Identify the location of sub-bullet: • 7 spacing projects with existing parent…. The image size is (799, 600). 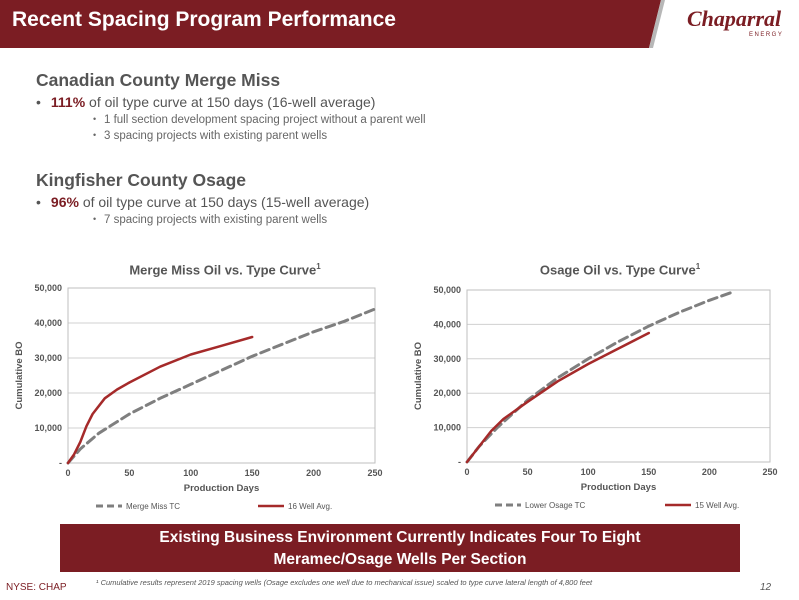
(210, 220).